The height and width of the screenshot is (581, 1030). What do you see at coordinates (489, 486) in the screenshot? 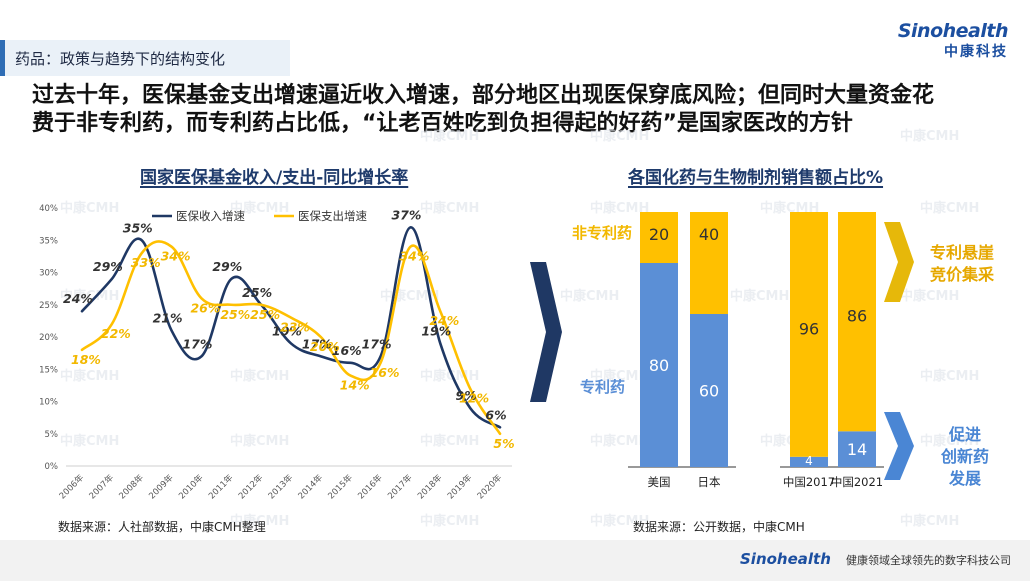
I see `x-tick-label: 2020年` at bounding box center [489, 486].